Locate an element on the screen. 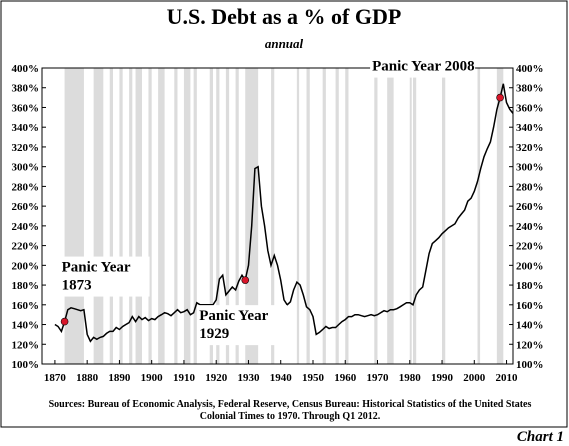 The height and width of the screenshot is (446, 569). x-tick-label: 1900 is located at coordinates (152, 378).